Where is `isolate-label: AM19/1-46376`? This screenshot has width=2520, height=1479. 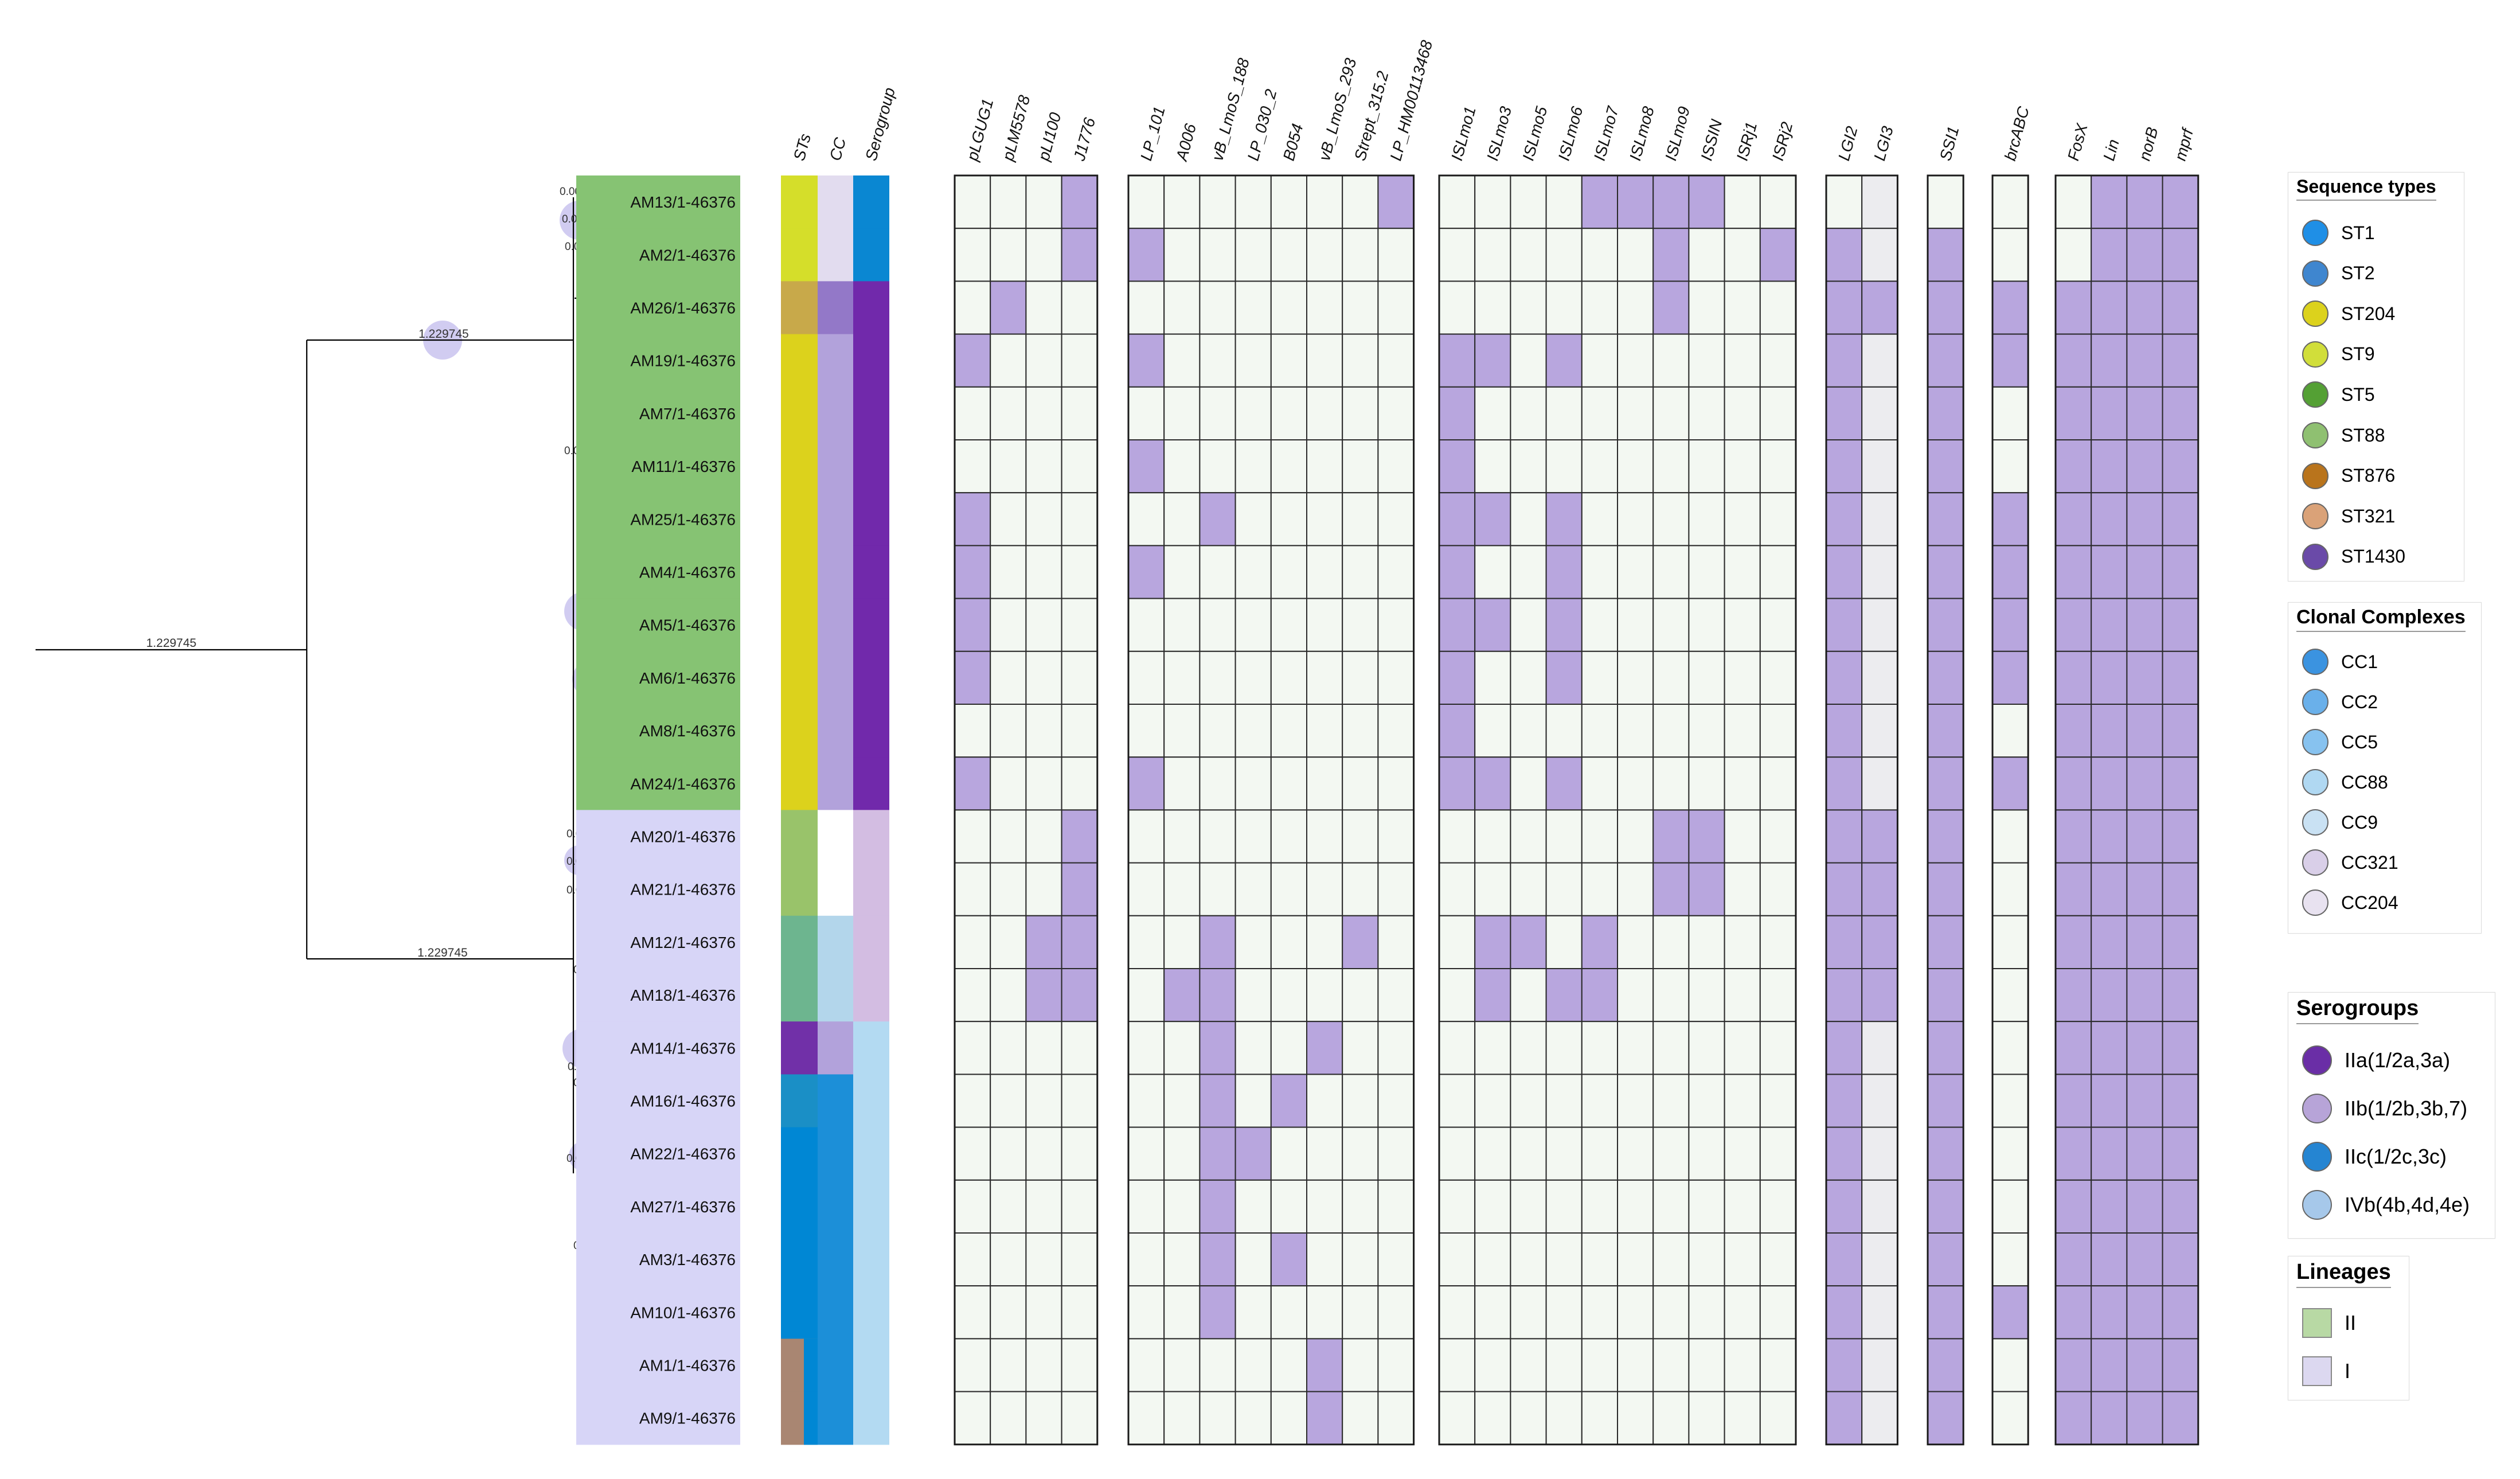 isolate-label: AM19/1-46376 is located at coordinates (683, 361).